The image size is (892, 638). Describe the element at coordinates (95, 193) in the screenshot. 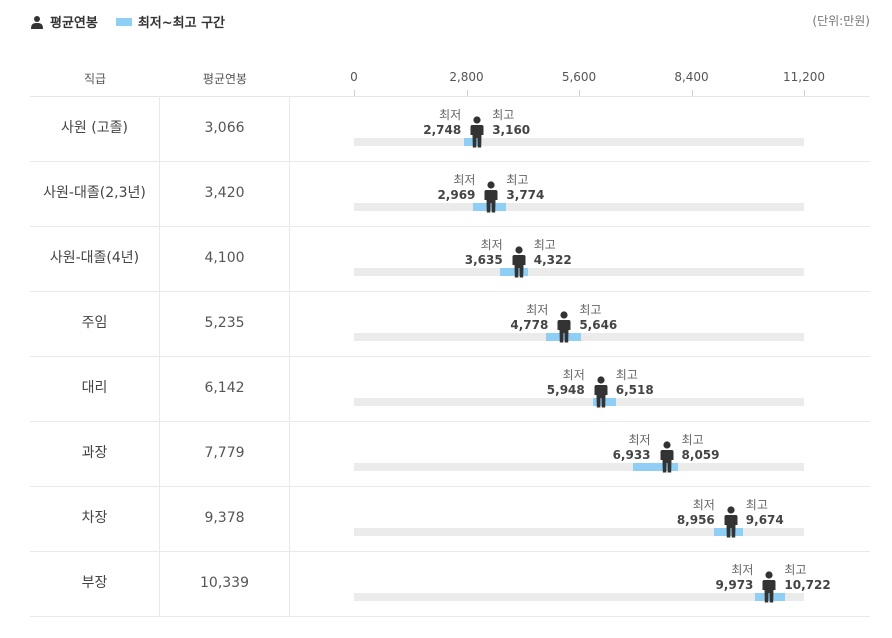

I see `rank-cell: 사원-대졸(2,3년)` at that location.